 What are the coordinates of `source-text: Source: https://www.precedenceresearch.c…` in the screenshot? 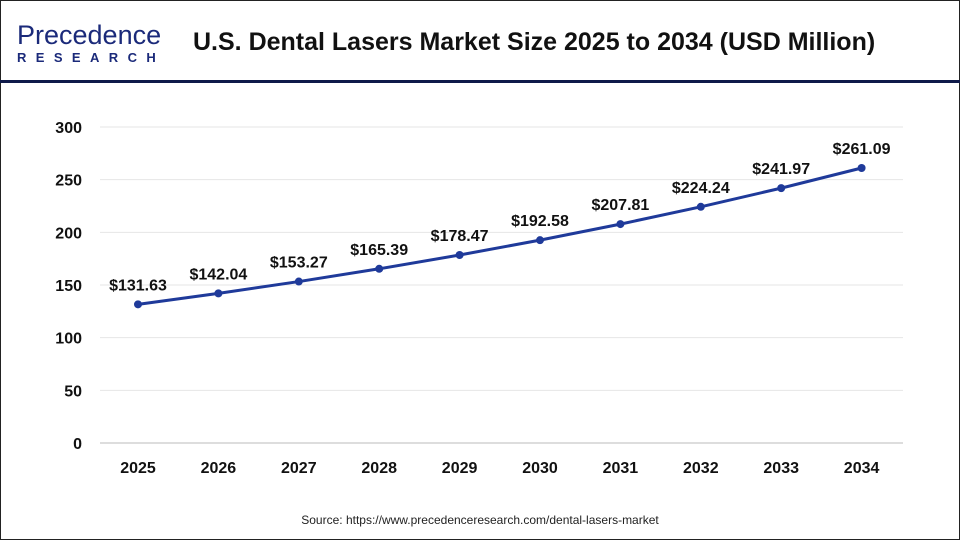 It's located at (480, 520).